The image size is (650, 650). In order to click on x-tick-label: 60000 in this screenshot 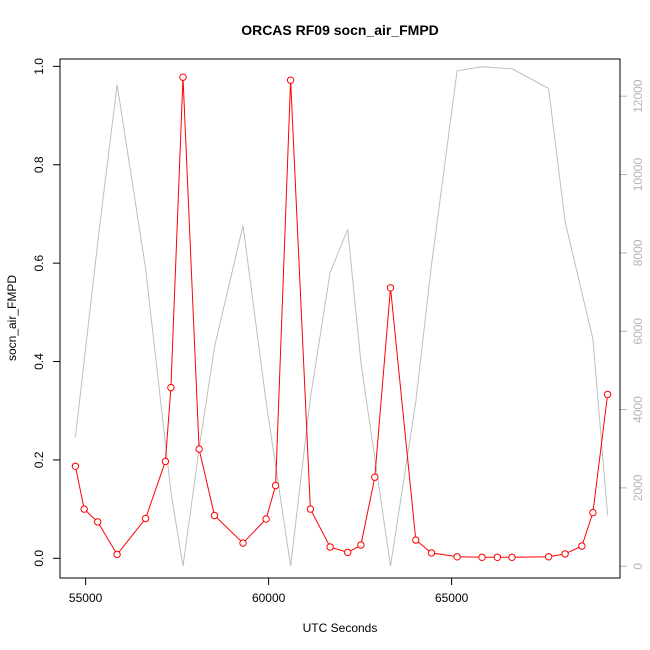, I will do `click(269, 598)`.